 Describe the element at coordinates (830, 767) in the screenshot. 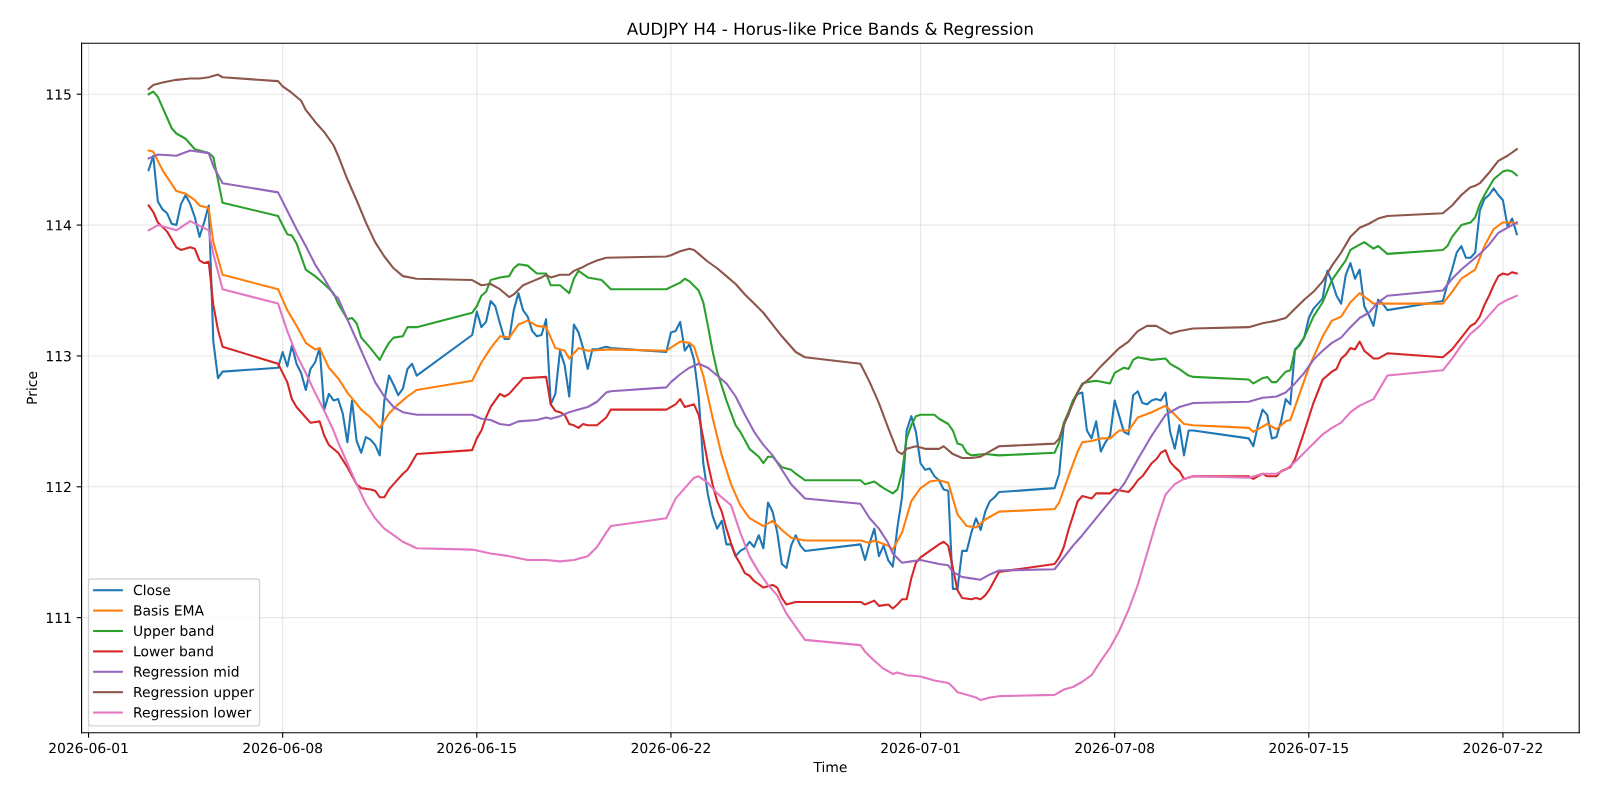

I see `x-axis-title: Time` at that location.